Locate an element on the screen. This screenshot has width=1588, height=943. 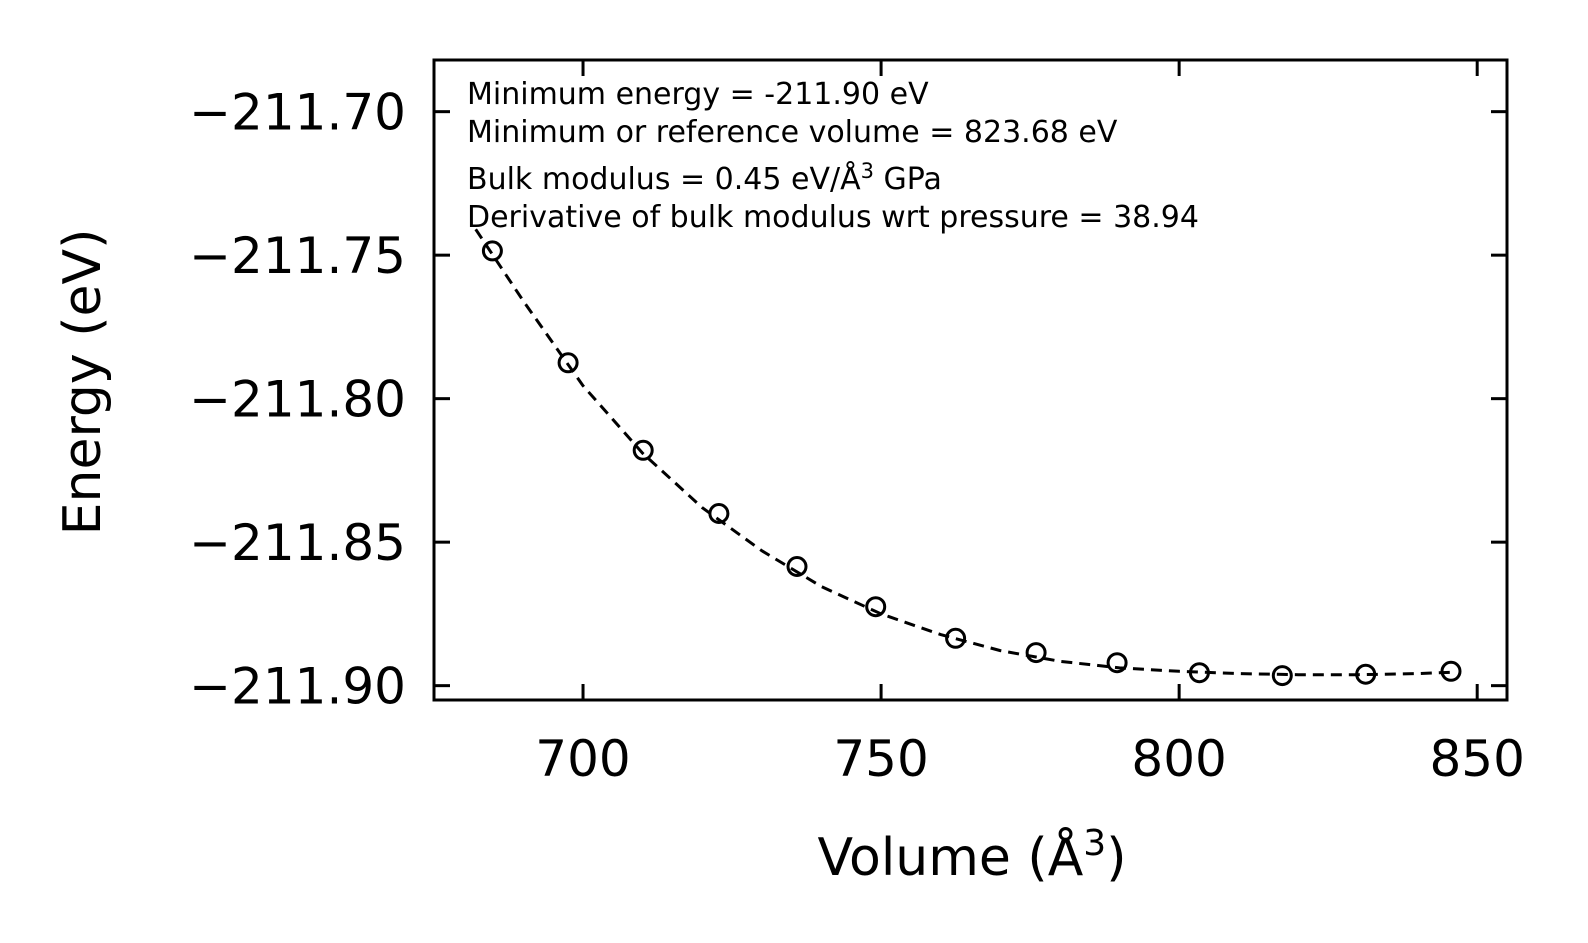
x-axis-title-text: Volume (Å is located at coordinates (951, 857).